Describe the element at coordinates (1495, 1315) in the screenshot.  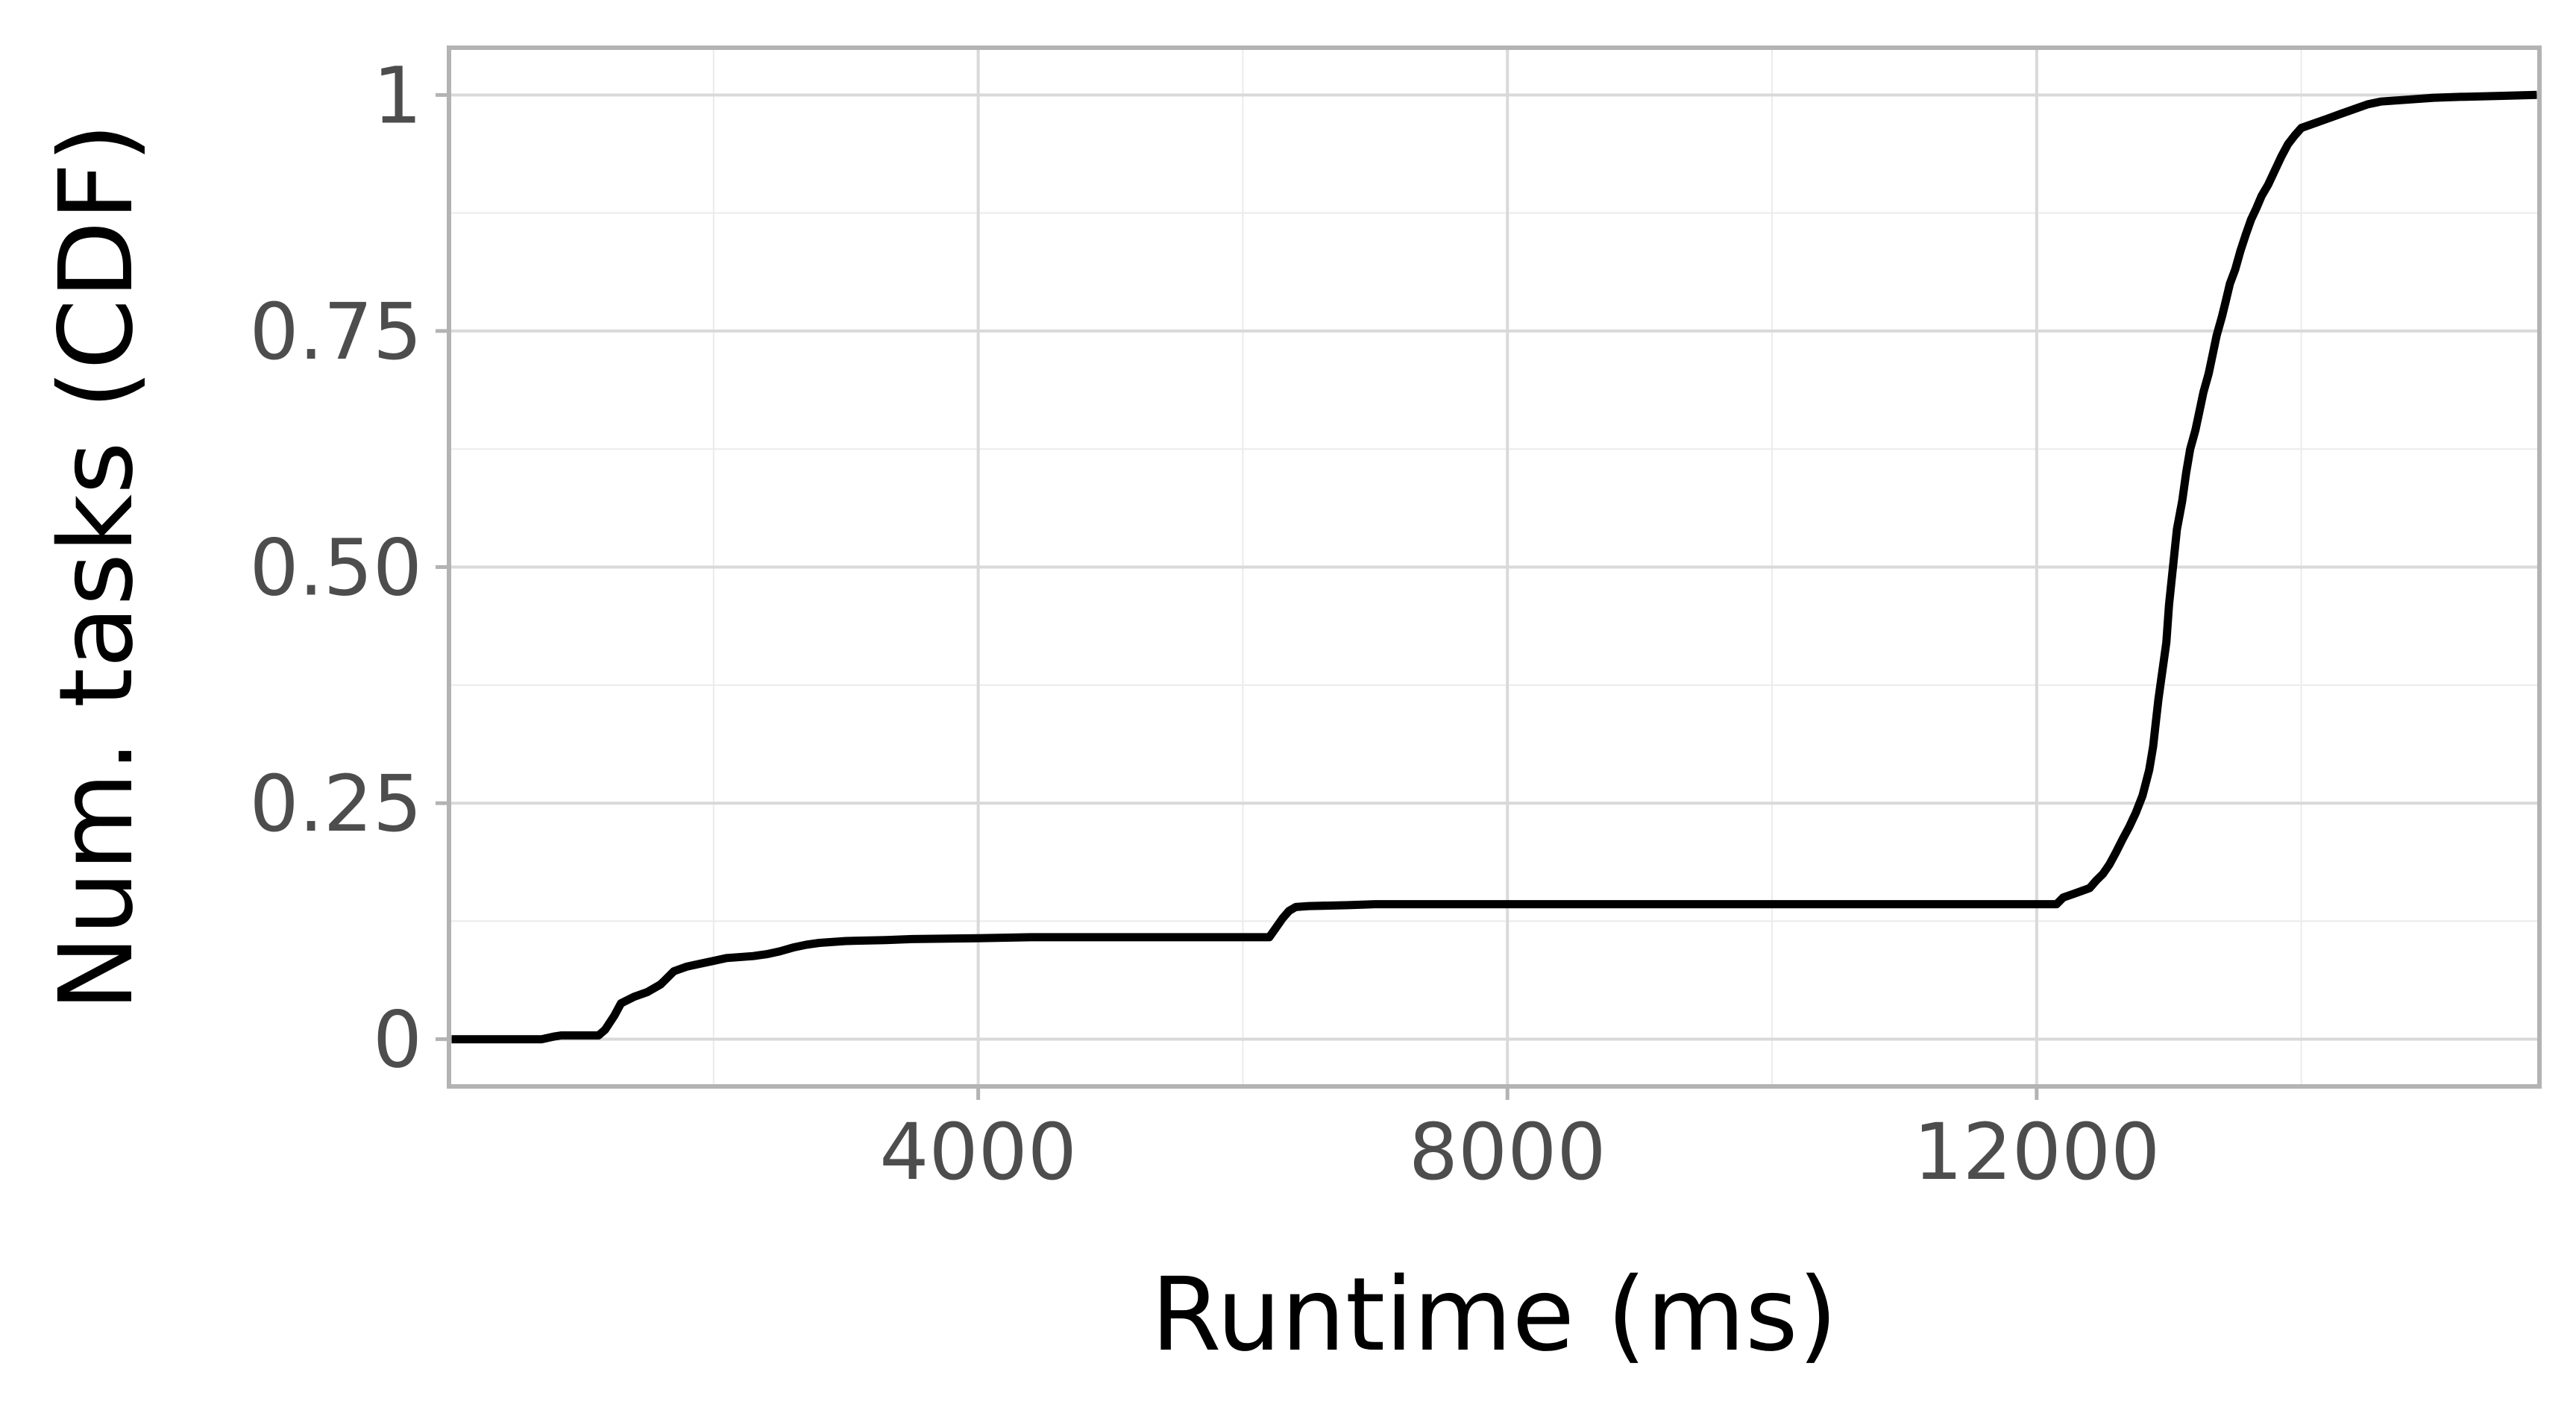
I see `x-axis-title: Runtime (ms)` at that location.